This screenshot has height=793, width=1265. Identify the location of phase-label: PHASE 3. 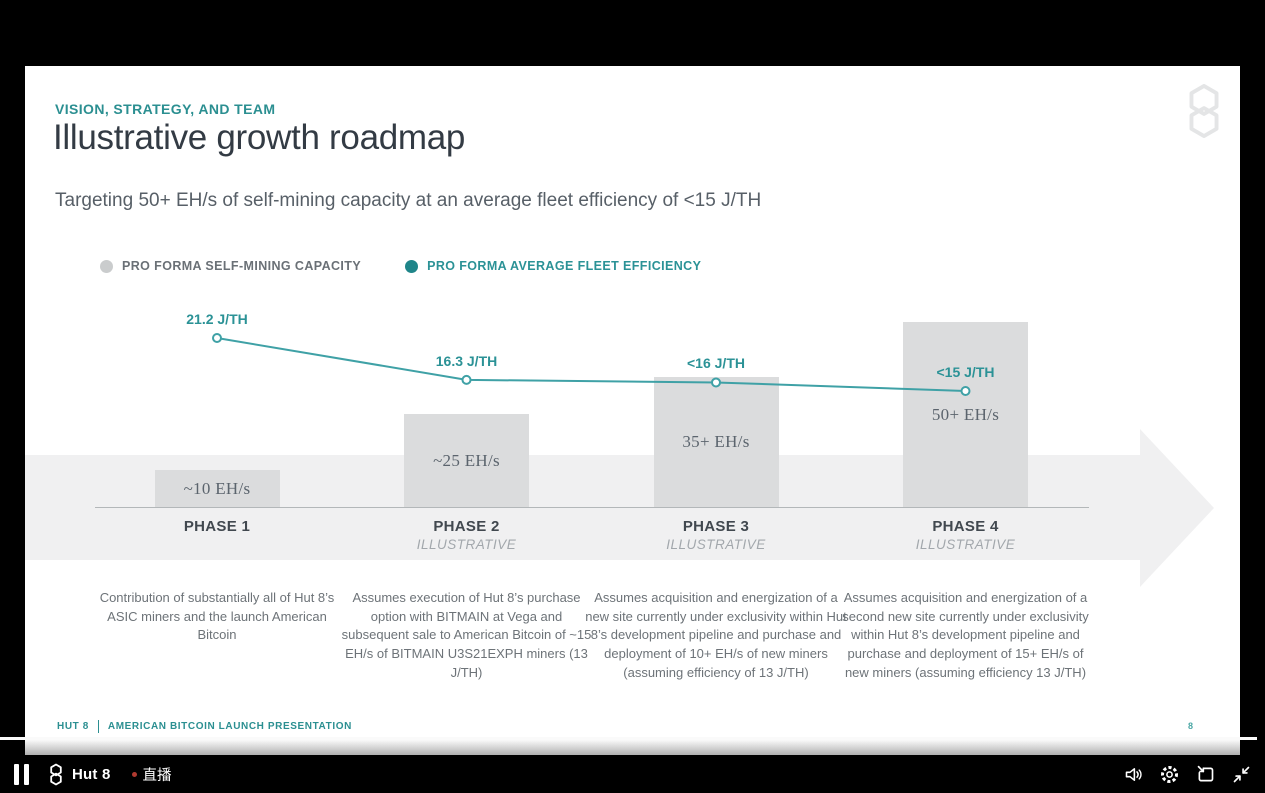
(716, 526).